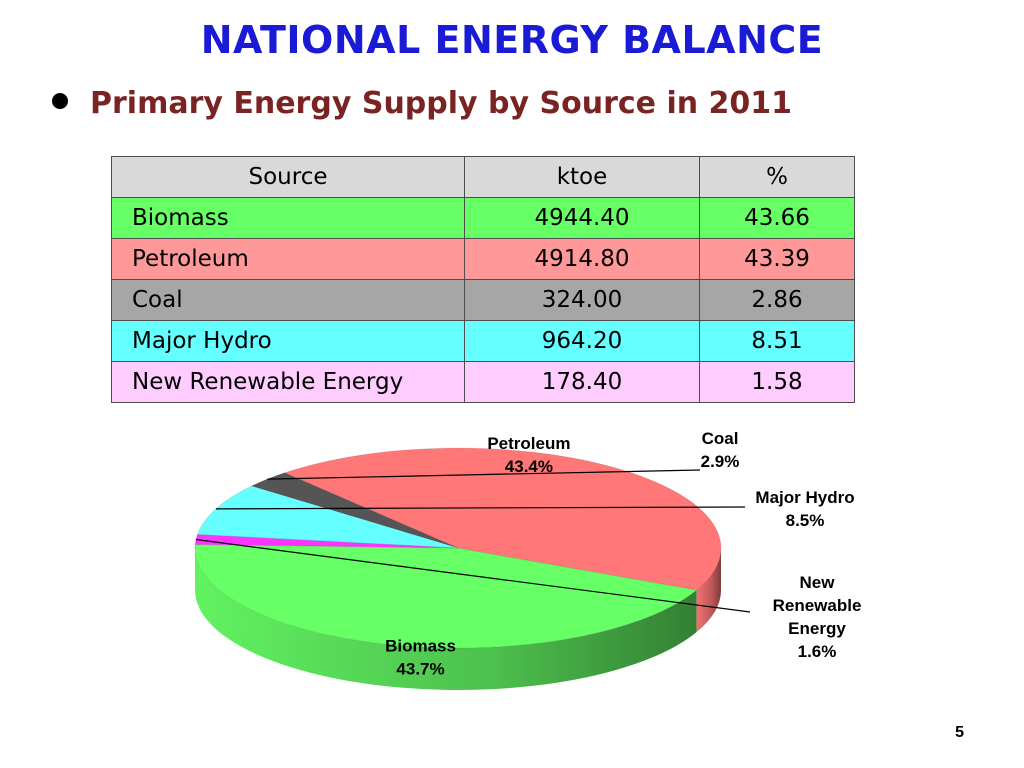  Describe the element at coordinates (777, 218) in the screenshot. I see `cell-percent: 43.66` at that location.